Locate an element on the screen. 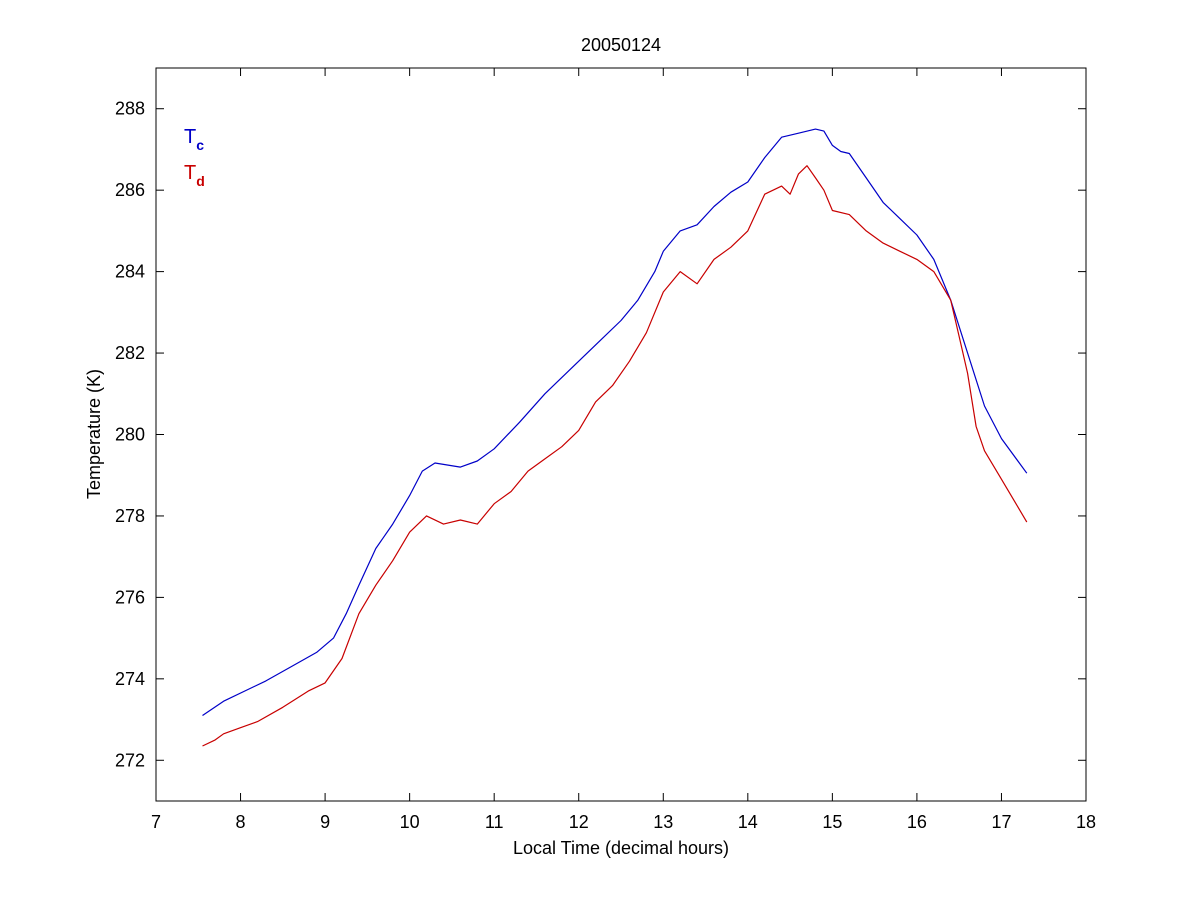 The width and height of the screenshot is (1200, 900). legend-label-subscript: d is located at coordinates (200, 181).